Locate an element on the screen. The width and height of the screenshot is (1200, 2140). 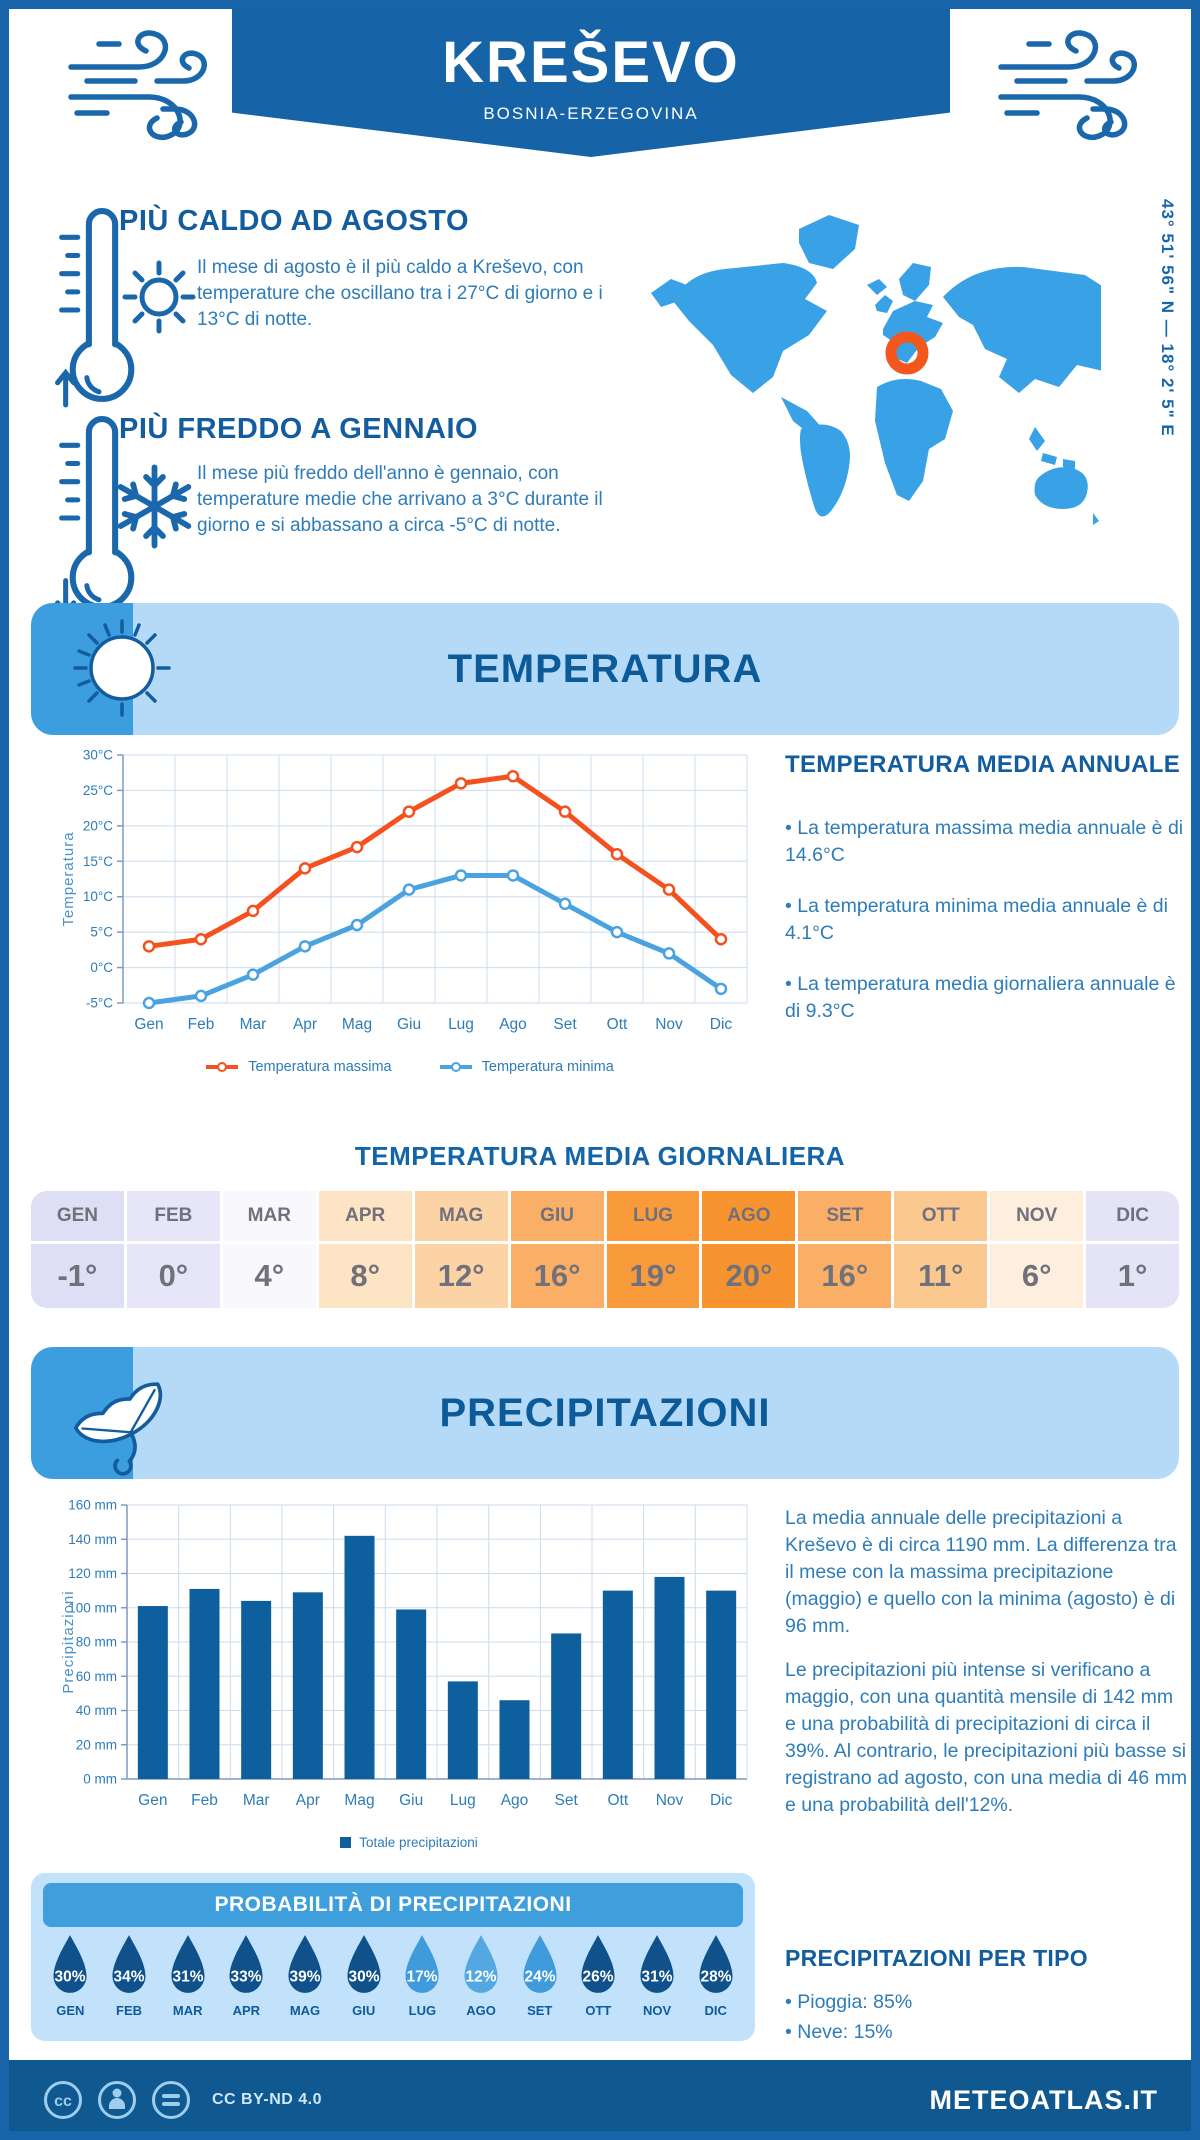
svg-text: 39% is located at coordinates (305, 1977).